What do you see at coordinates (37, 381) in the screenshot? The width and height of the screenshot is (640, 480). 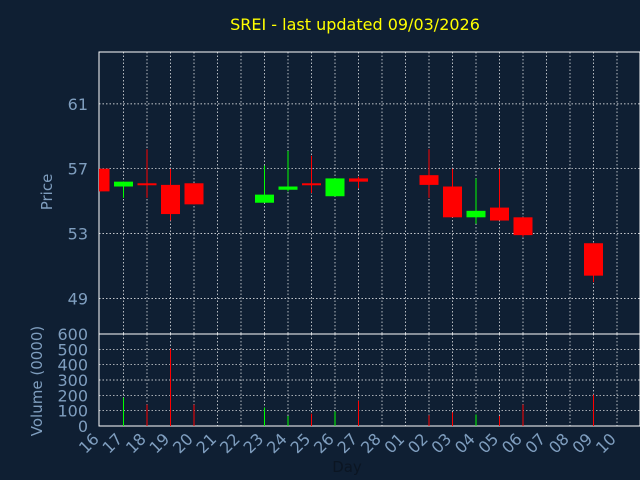 I see `volume-axis-label: Volume (0000)` at bounding box center [37, 381].